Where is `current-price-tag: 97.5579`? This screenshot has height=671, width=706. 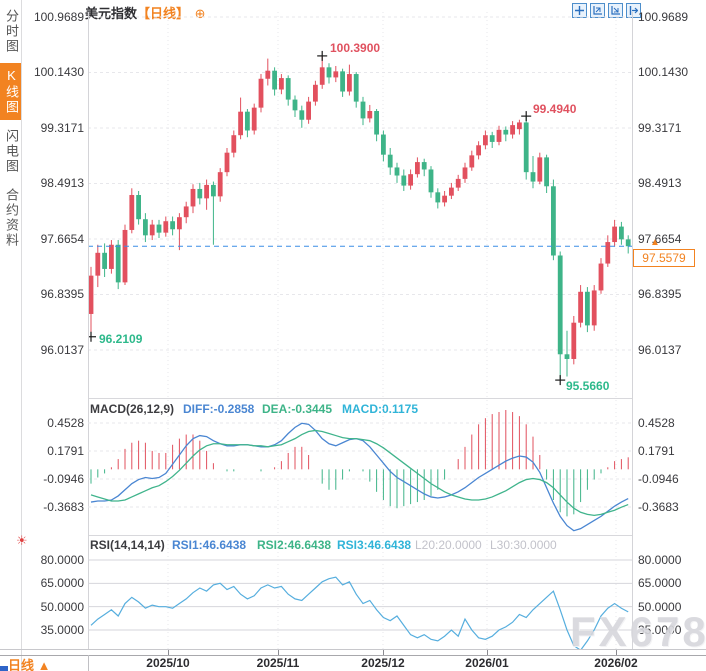
current-price-tag: 97.5579 is located at coordinates (664, 258).